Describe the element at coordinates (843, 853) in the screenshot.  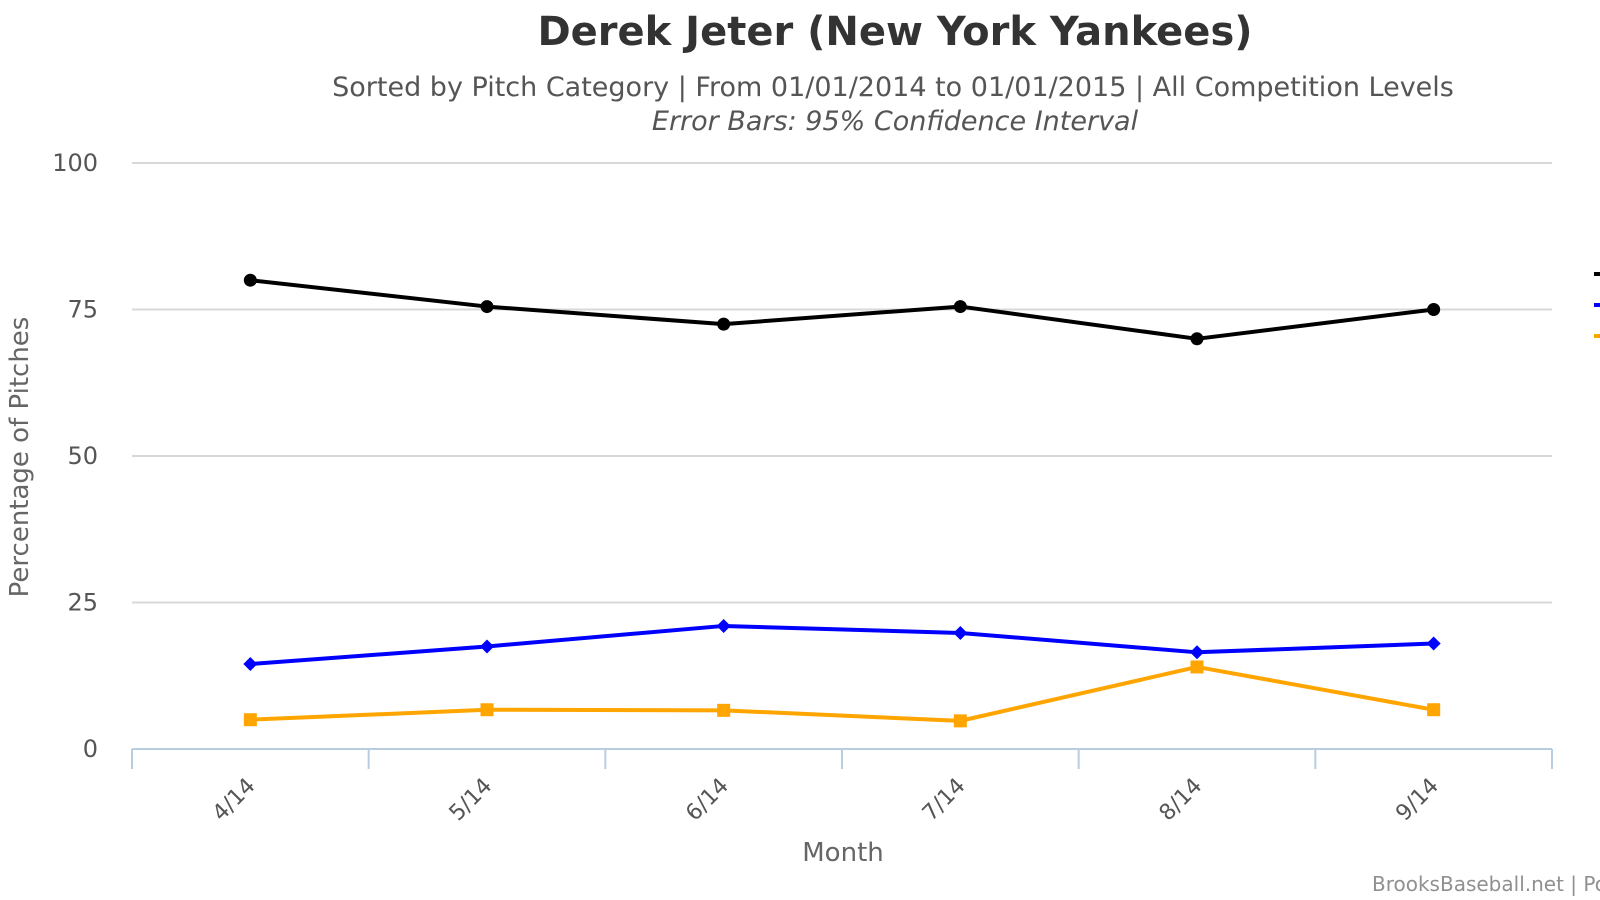
I see `x-axis-title: Month` at that location.